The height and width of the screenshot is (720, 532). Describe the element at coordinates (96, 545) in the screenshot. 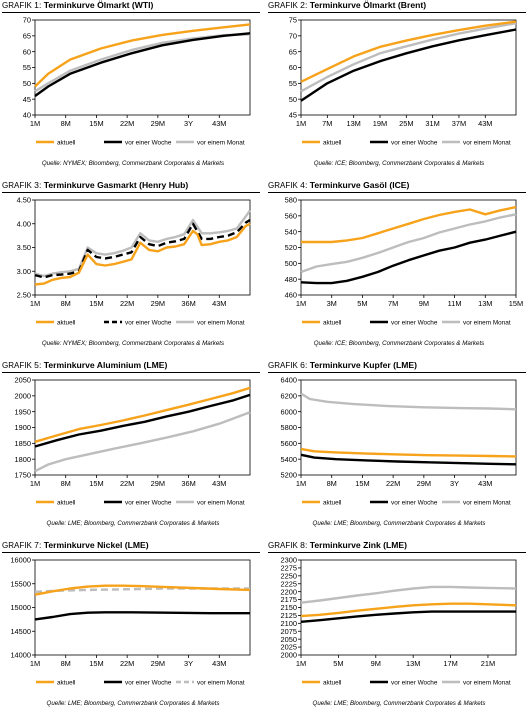

I see `caption-title: Terminkurve Nickel (LME)` at that location.